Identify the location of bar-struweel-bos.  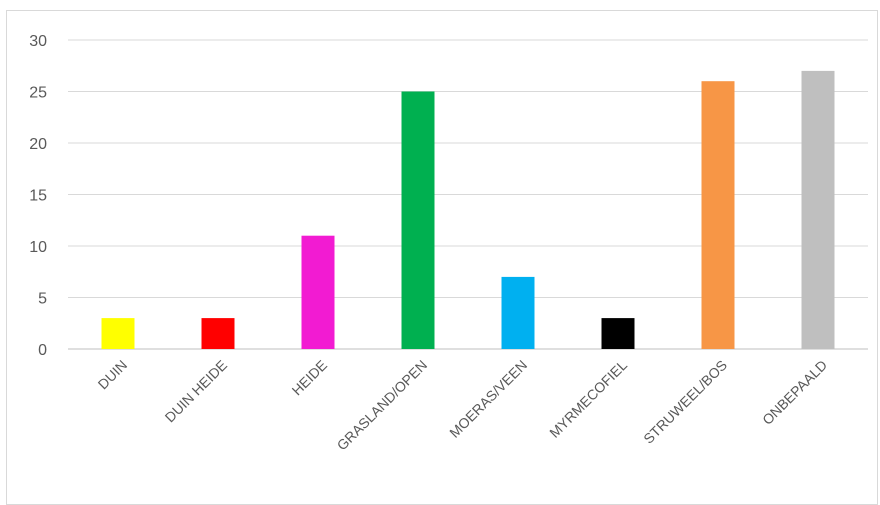
(718, 215).